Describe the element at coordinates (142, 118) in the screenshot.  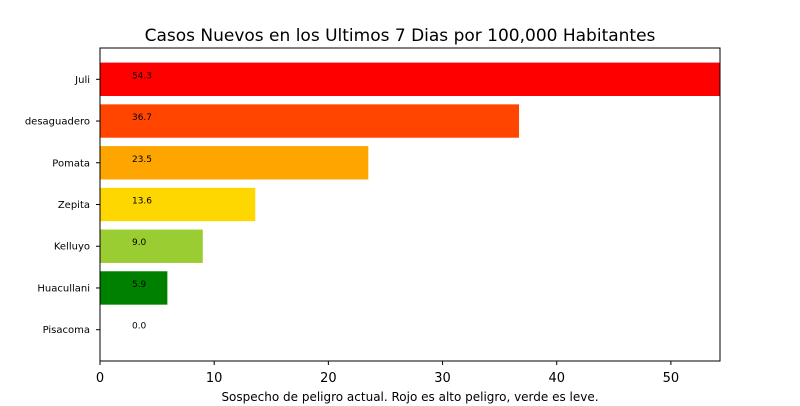
I see `data-label: 36.7` at that location.